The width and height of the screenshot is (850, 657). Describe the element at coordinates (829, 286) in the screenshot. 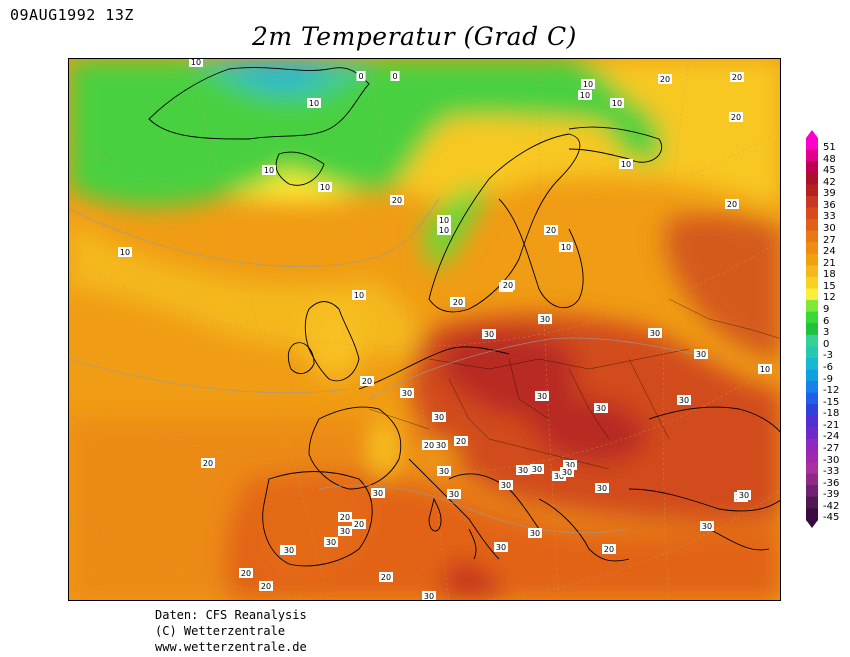

I see `legend-level-label: 15` at that location.